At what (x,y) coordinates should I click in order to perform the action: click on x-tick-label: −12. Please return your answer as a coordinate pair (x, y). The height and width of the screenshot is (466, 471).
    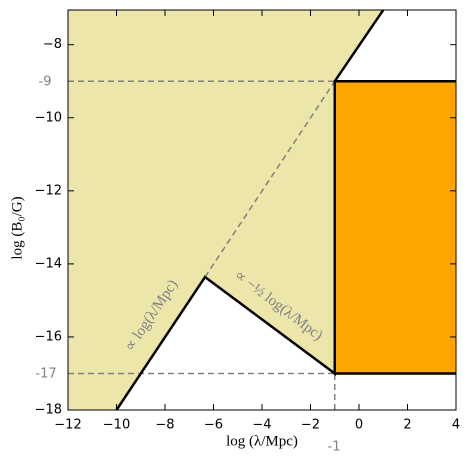
    Looking at the image, I should click on (67, 425).